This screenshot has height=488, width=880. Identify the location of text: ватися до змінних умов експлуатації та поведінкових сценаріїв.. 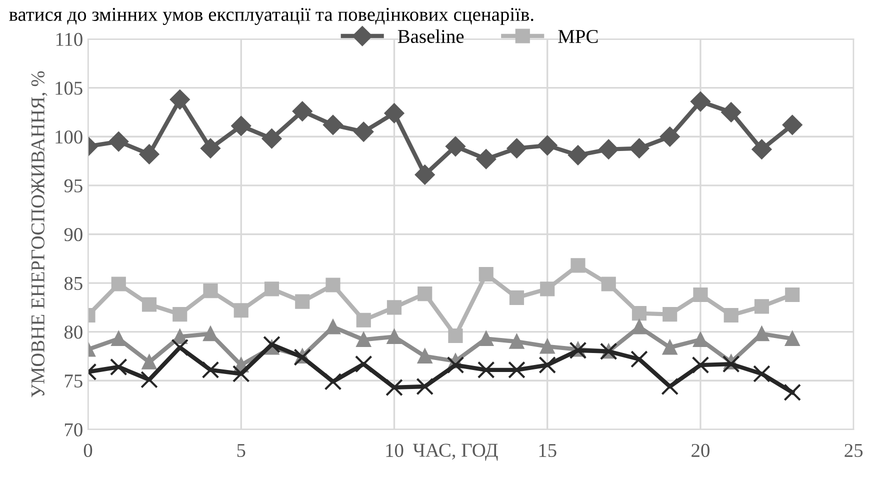
(271, 16).